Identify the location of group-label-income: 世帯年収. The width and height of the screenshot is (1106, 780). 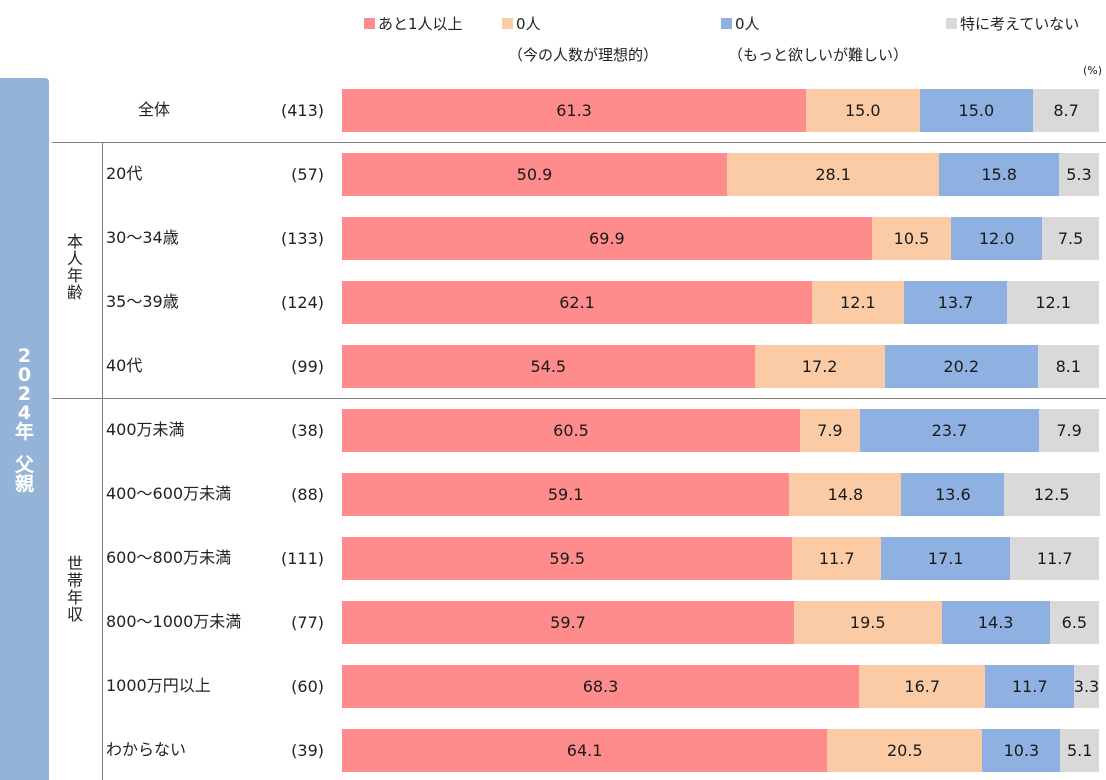
(75, 589).